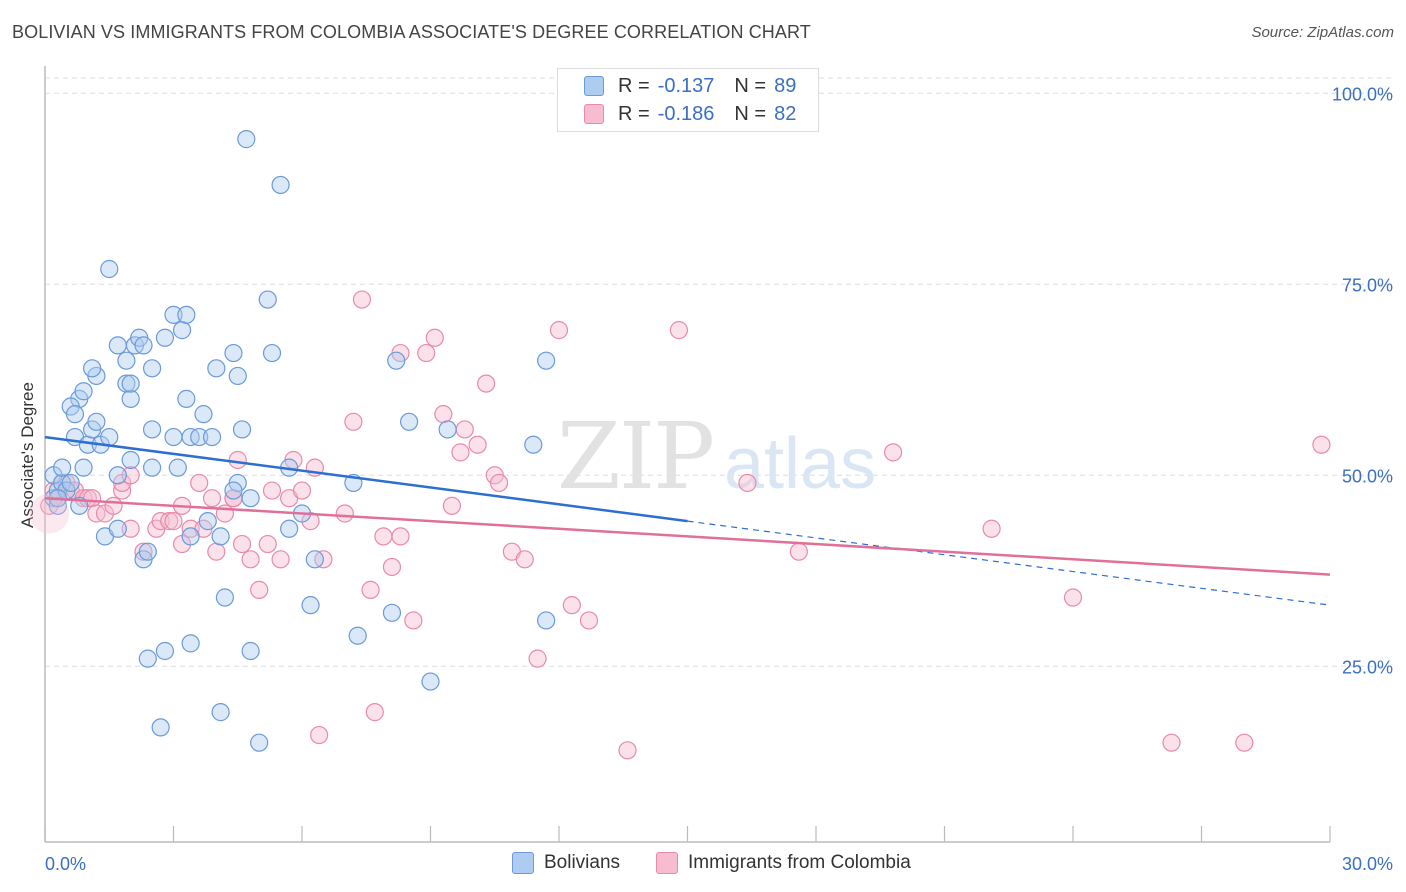 This screenshot has height=892, width=1406. I want to click on watermark-atlas: atlas, so click(800, 464).